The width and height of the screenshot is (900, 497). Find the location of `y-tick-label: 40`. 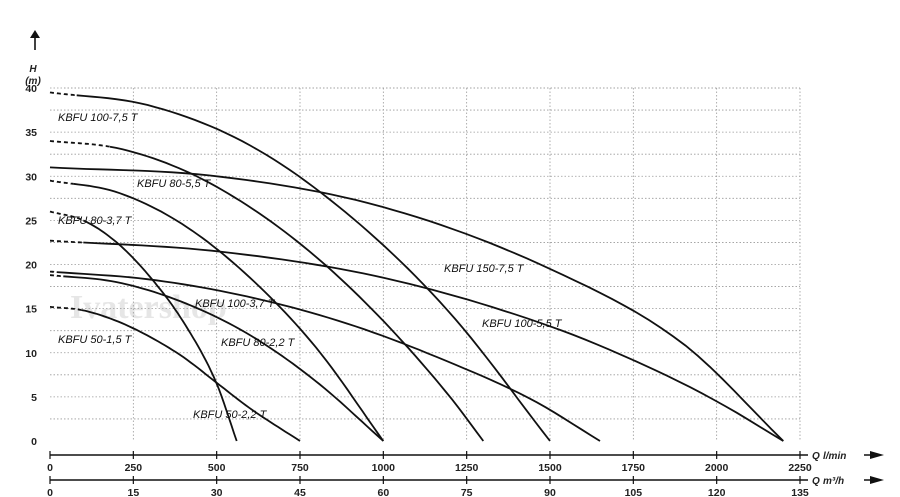

y-tick-label: 40 is located at coordinates (31, 89).